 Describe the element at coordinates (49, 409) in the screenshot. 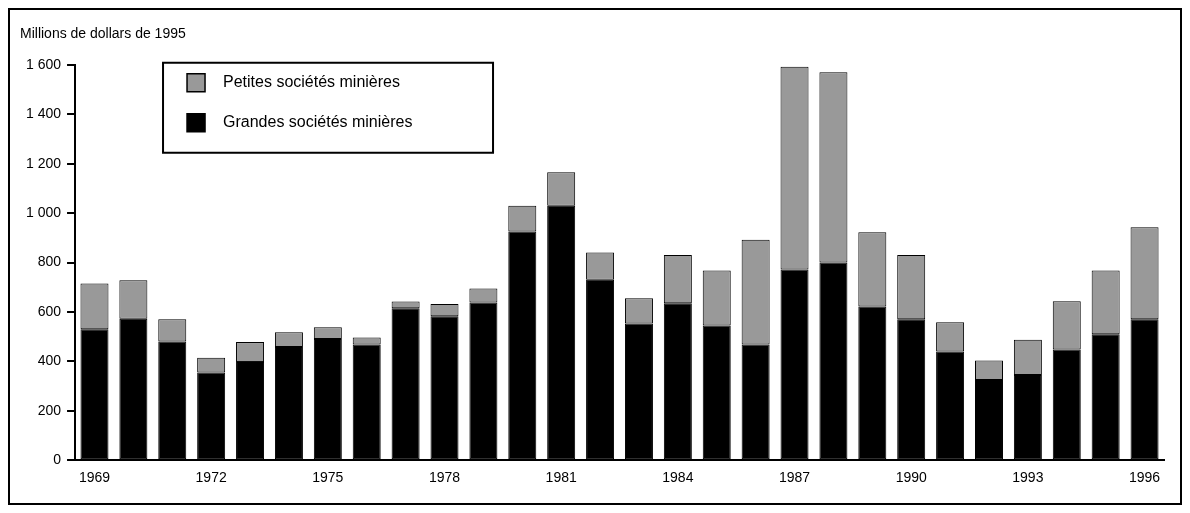

I see `y-tick-label: 200` at that location.